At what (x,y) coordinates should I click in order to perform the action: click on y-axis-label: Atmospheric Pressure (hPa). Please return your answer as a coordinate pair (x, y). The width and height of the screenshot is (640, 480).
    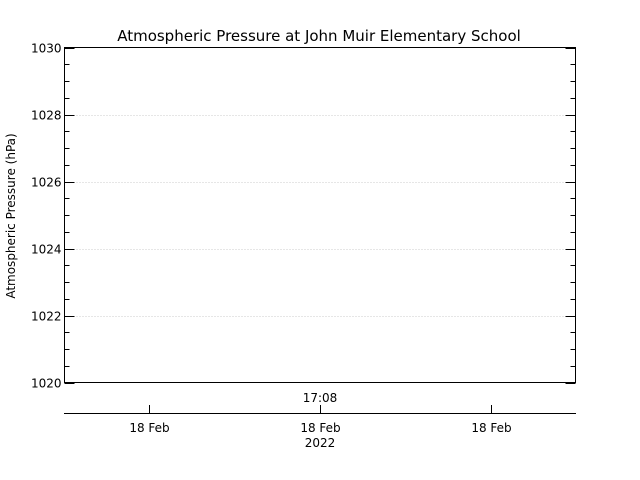
    Looking at the image, I should click on (11, 215).